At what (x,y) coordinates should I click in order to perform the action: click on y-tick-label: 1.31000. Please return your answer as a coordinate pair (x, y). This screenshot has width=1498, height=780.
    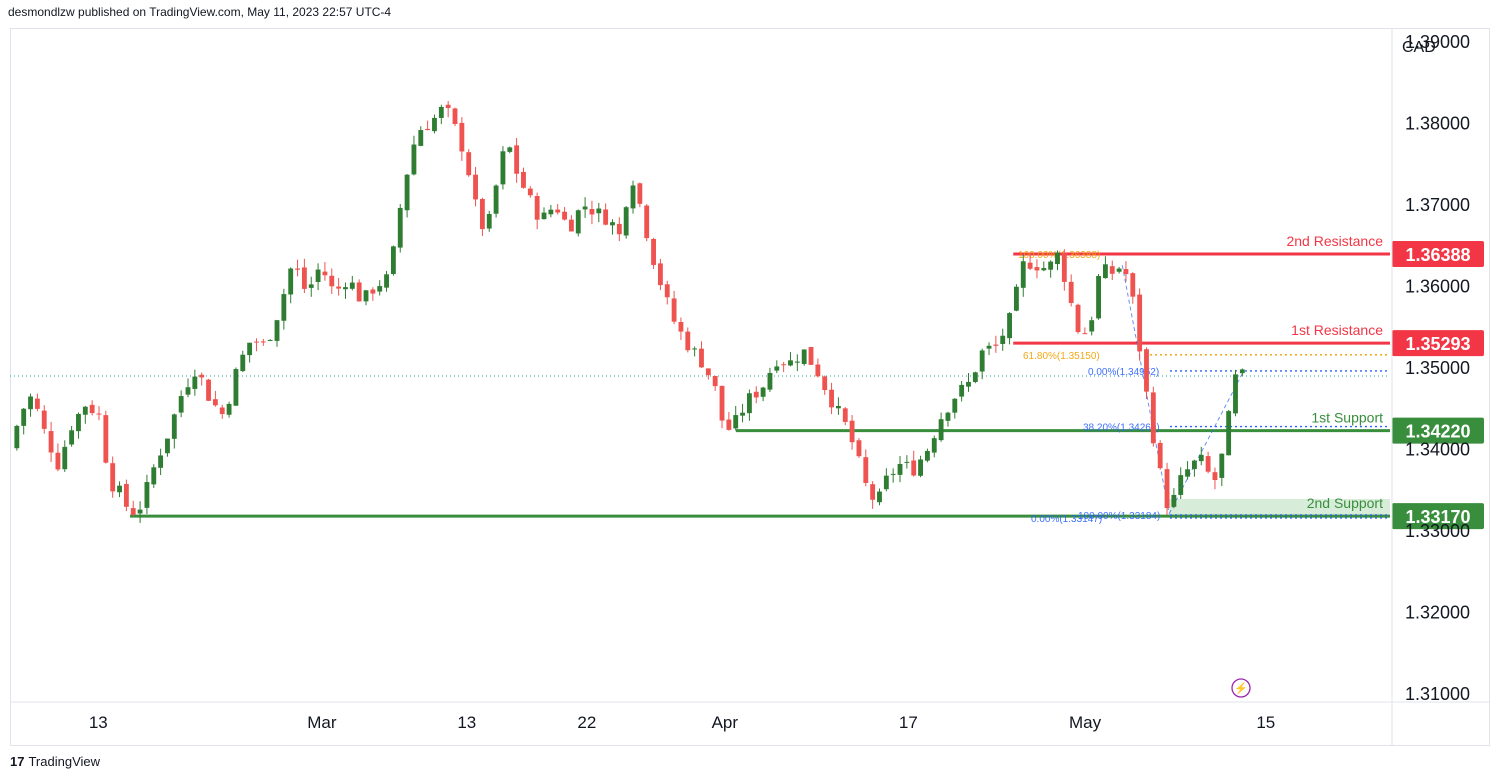
    Looking at the image, I should click on (1437, 694).